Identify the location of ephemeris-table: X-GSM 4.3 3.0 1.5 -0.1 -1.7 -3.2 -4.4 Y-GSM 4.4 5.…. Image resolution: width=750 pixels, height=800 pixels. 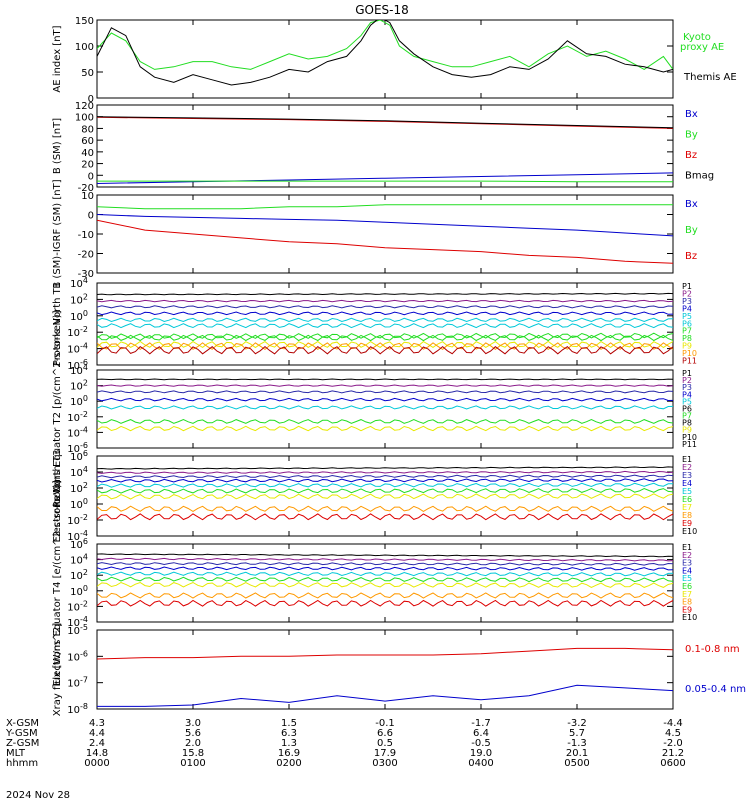
(345, 743).